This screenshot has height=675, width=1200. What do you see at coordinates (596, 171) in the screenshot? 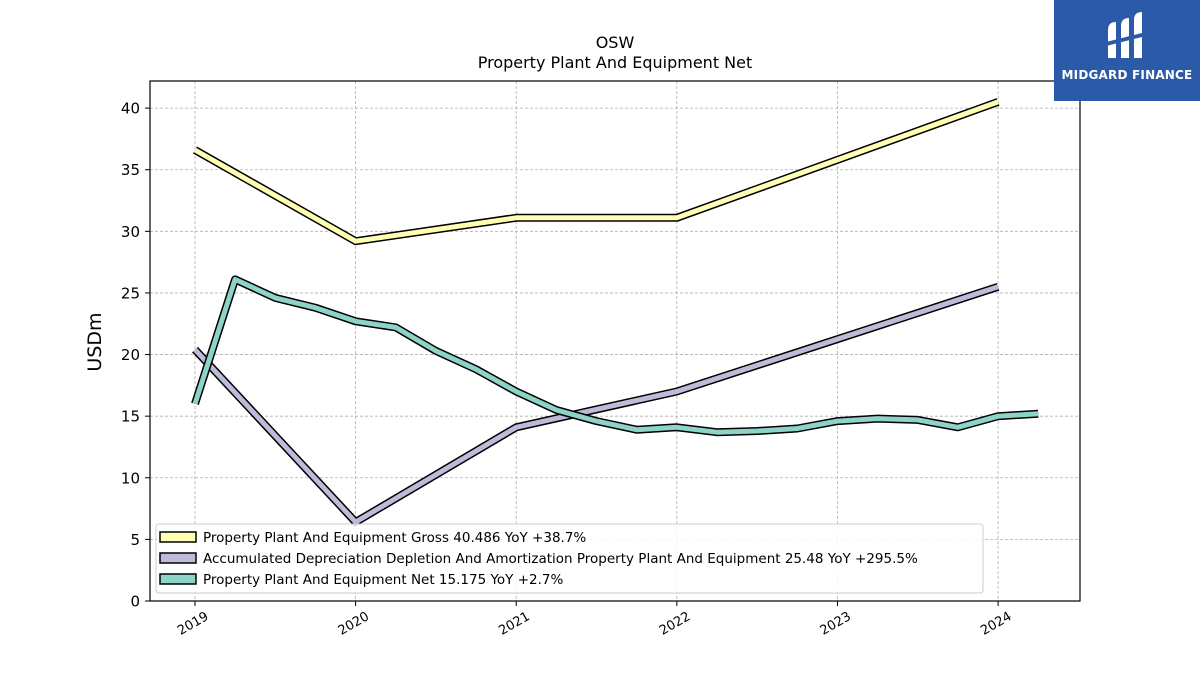
I see `series-line` at bounding box center [596, 171].